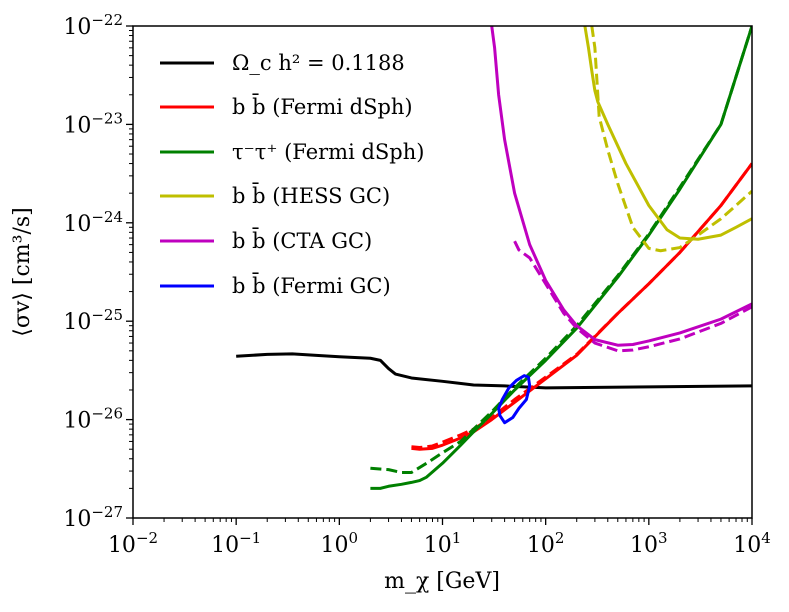 This screenshot has height=612, width=789. Describe the element at coordinates (546, 543) in the screenshot. I see `x-tick-label: 10²` at that location.